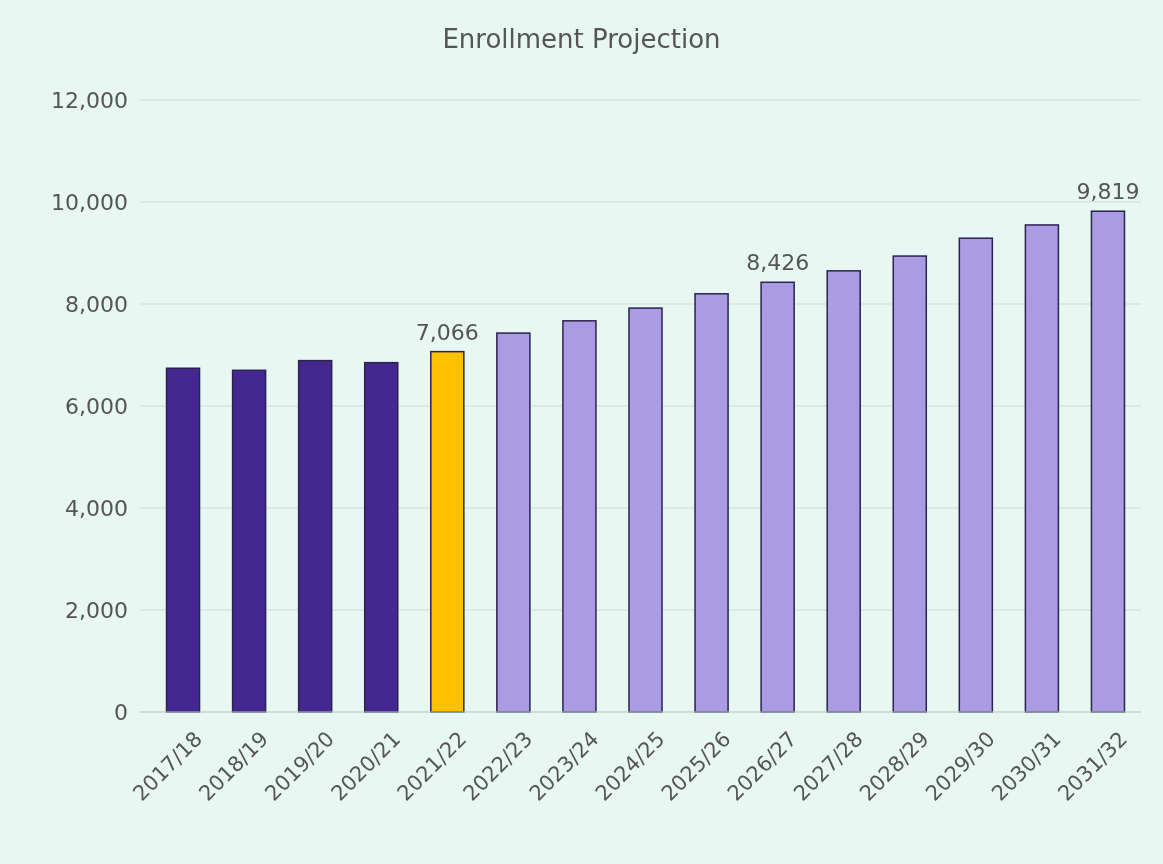 The width and height of the screenshot is (1163, 864). What do you see at coordinates (96, 508) in the screenshot?
I see `y-tick-label: 4,000` at bounding box center [96, 508].